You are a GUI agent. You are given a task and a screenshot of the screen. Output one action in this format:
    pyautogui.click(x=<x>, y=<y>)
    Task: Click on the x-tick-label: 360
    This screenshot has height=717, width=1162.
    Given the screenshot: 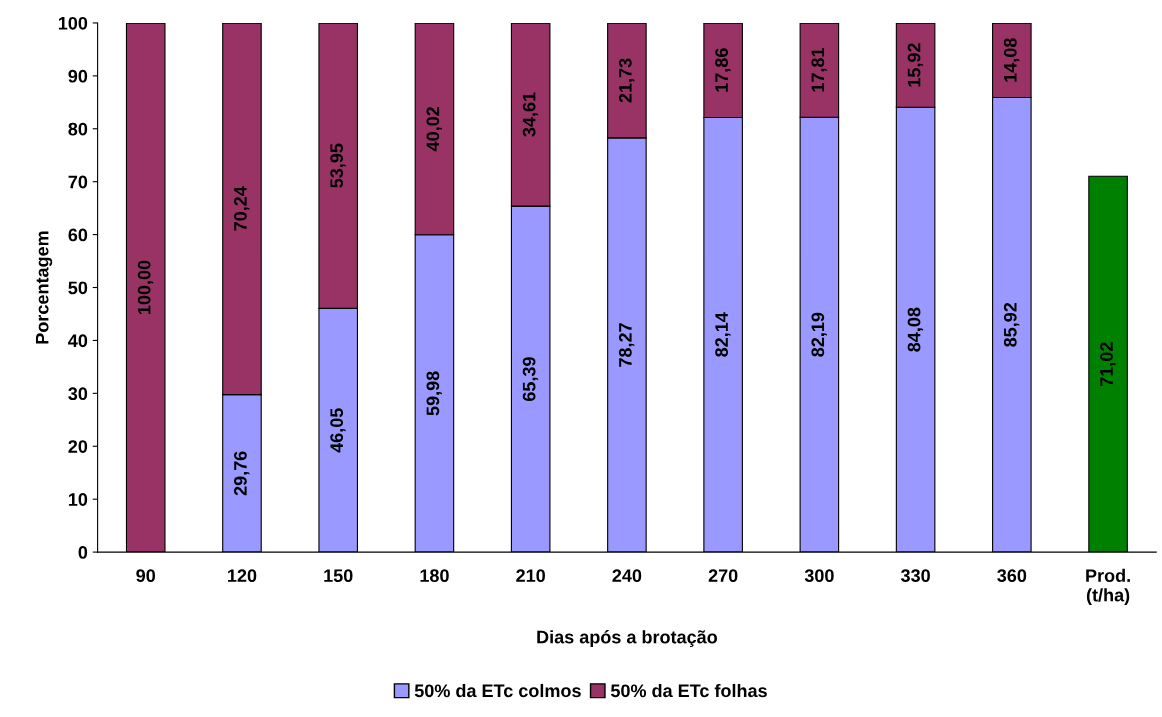 What is the action you would take?
    pyautogui.click(x=1012, y=576)
    